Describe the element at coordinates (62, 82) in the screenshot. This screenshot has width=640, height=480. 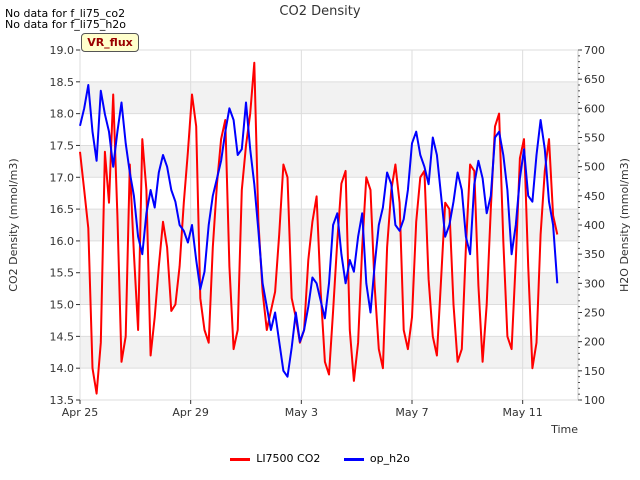
I see `y-left-tick-label: 18.5` at that location.